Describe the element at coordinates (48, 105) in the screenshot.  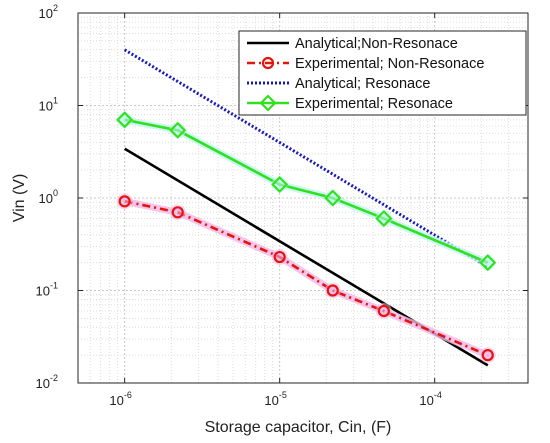
I see `y-tick-label: 10¹` at that location.